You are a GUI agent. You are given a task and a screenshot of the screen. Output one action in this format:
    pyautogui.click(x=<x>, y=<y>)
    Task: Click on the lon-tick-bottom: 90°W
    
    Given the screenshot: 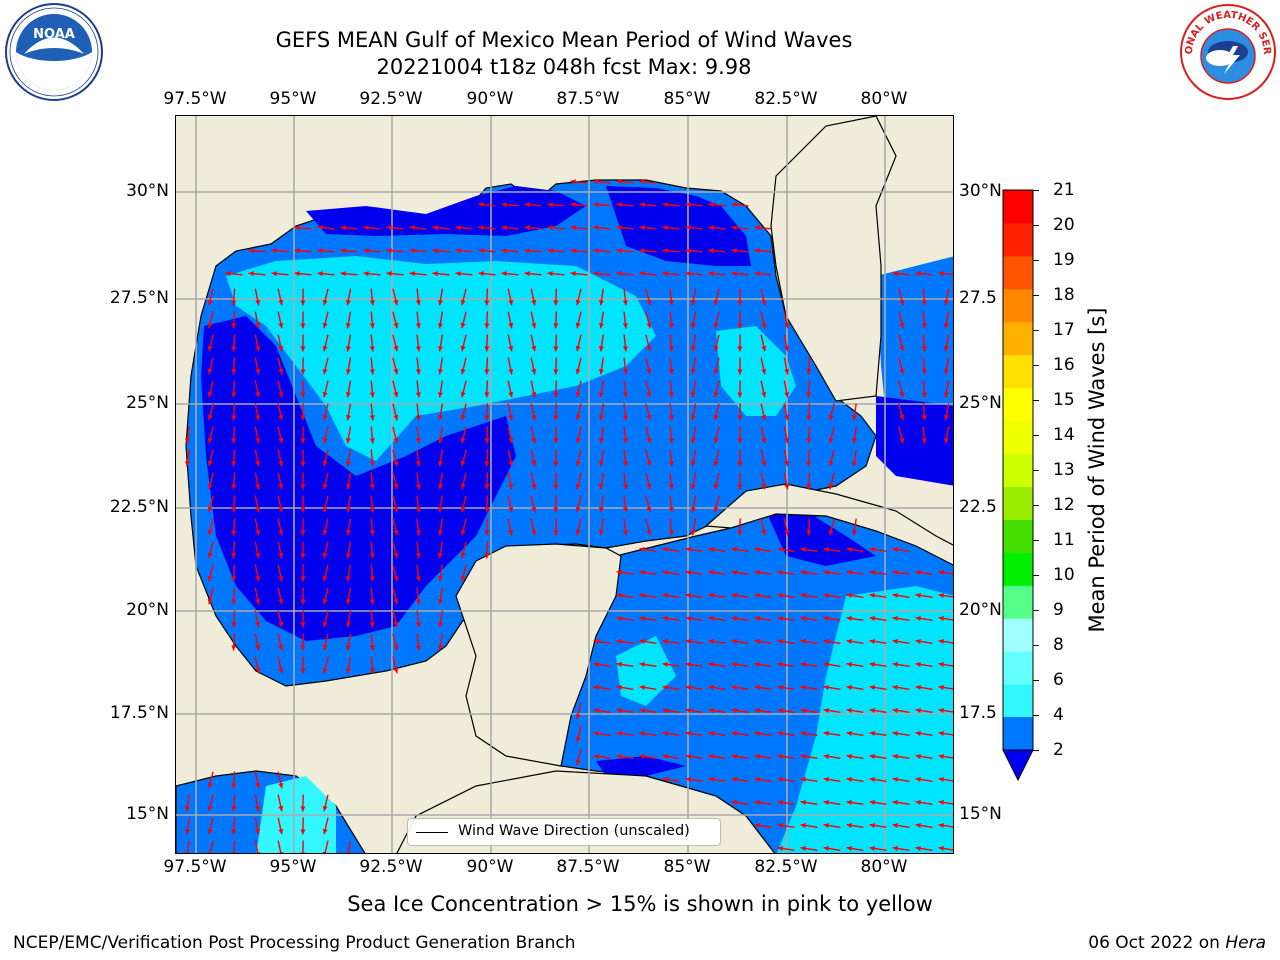 What is the action you would take?
    pyautogui.click(x=490, y=867)
    